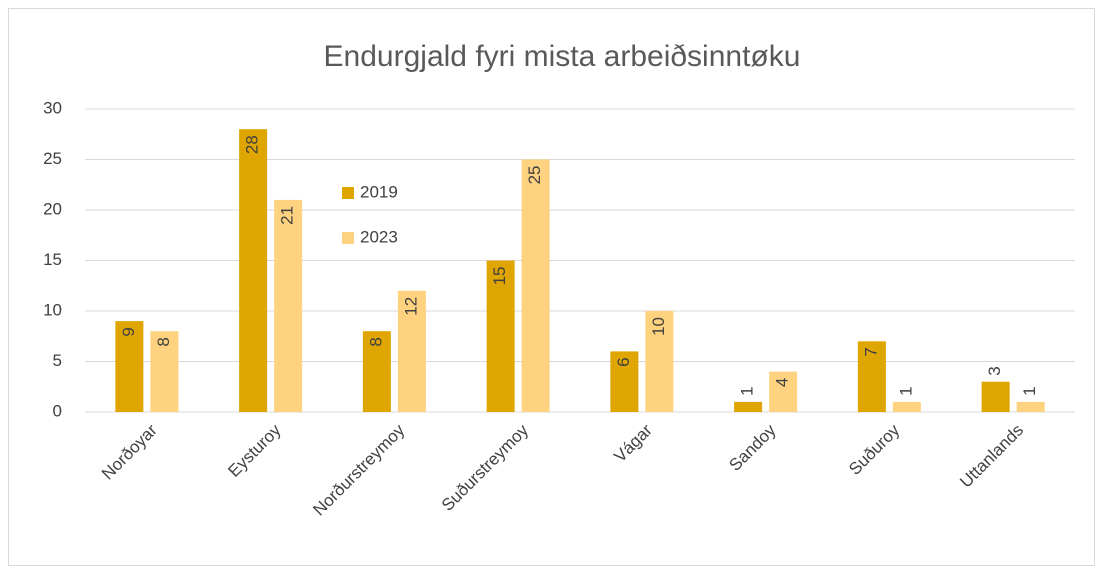  Describe the element at coordinates (57, 410) in the screenshot. I see `y-tick-label: 0` at that location.